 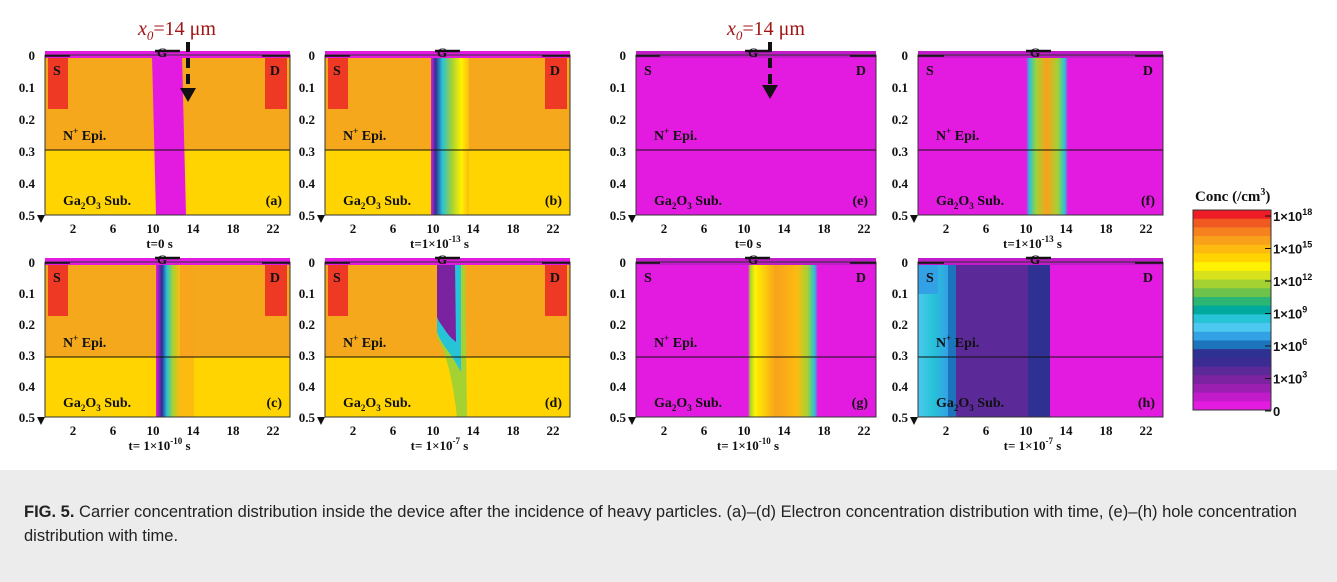 What do you see at coordinates (447, 133) in the screenshot?
I see `panel-b` at bounding box center [447, 133].